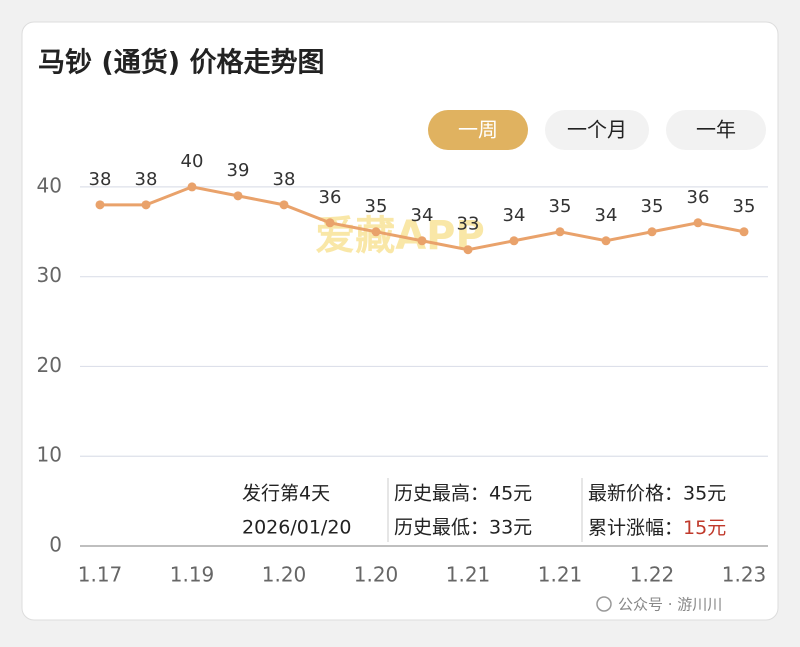 This screenshot has width=800, height=647. Describe the element at coordinates (181, 63) in the screenshot. I see `title: 马钞 (通货) 价格走势图` at that location.